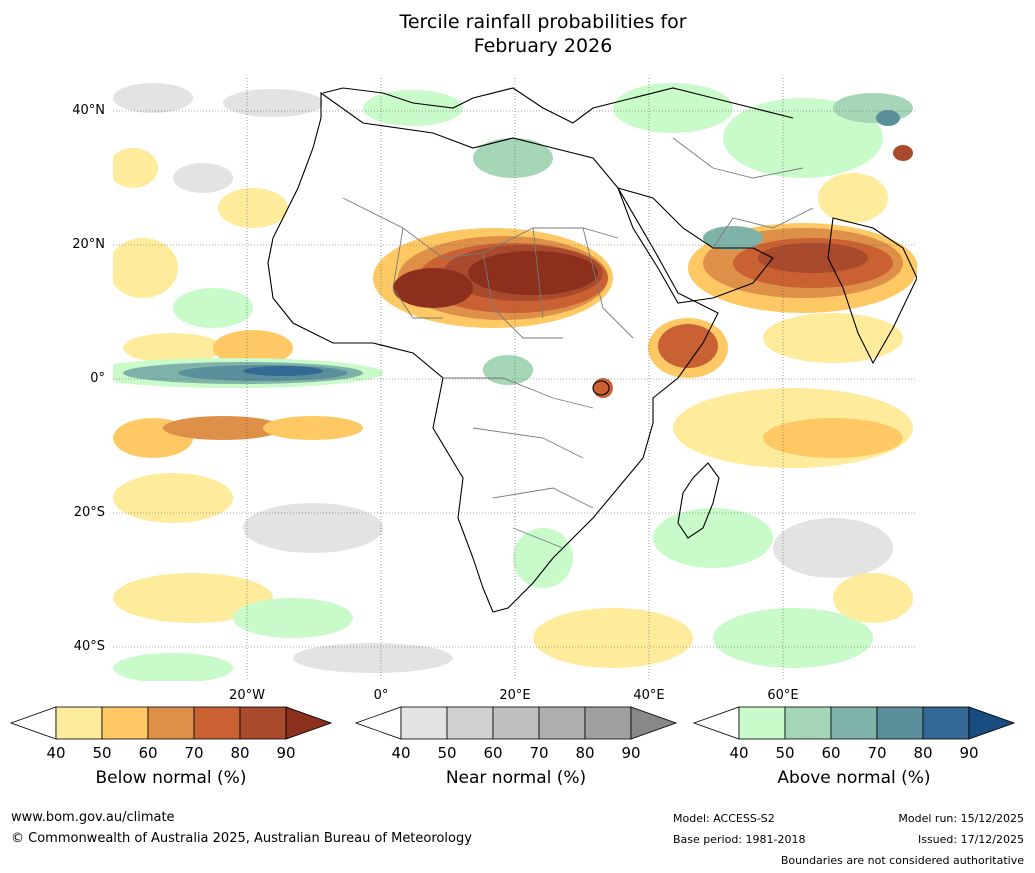 Image resolution: width=1035 pixels, height=873 pixels. I want to click on title-line-1: Tercile rainfall probabilities for, so click(543, 22).